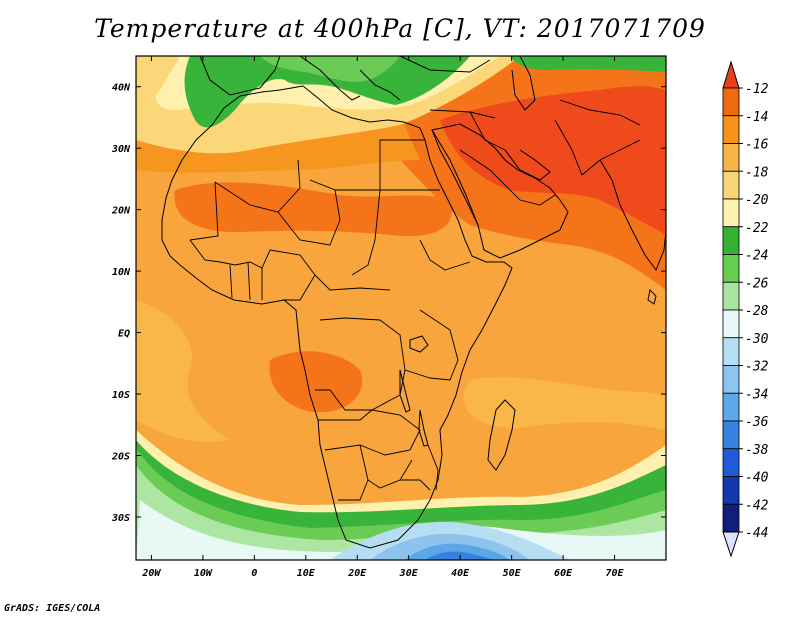 The width and height of the screenshot is (800, 618). What do you see at coordinates (309, 212) in the screenshot?
I see `border-niger-chad` at bounding box center [309, 212].